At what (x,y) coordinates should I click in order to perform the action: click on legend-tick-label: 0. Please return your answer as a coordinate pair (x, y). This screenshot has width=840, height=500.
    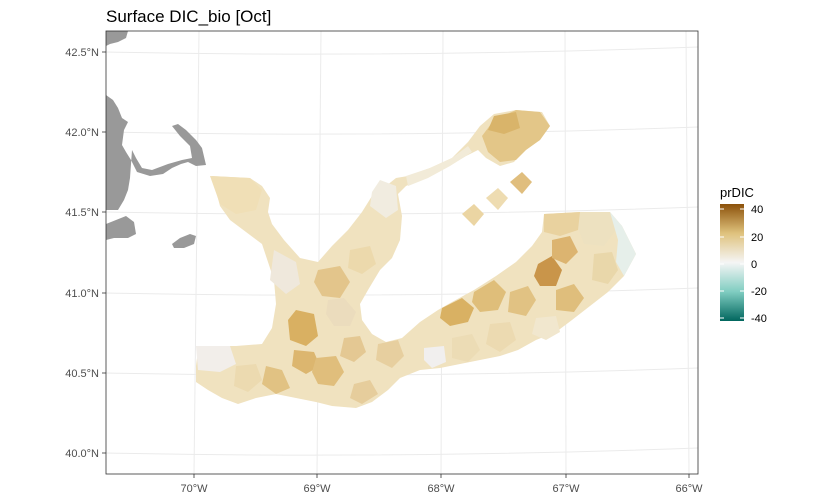
    Looking at the image, I should click on (754, 265).